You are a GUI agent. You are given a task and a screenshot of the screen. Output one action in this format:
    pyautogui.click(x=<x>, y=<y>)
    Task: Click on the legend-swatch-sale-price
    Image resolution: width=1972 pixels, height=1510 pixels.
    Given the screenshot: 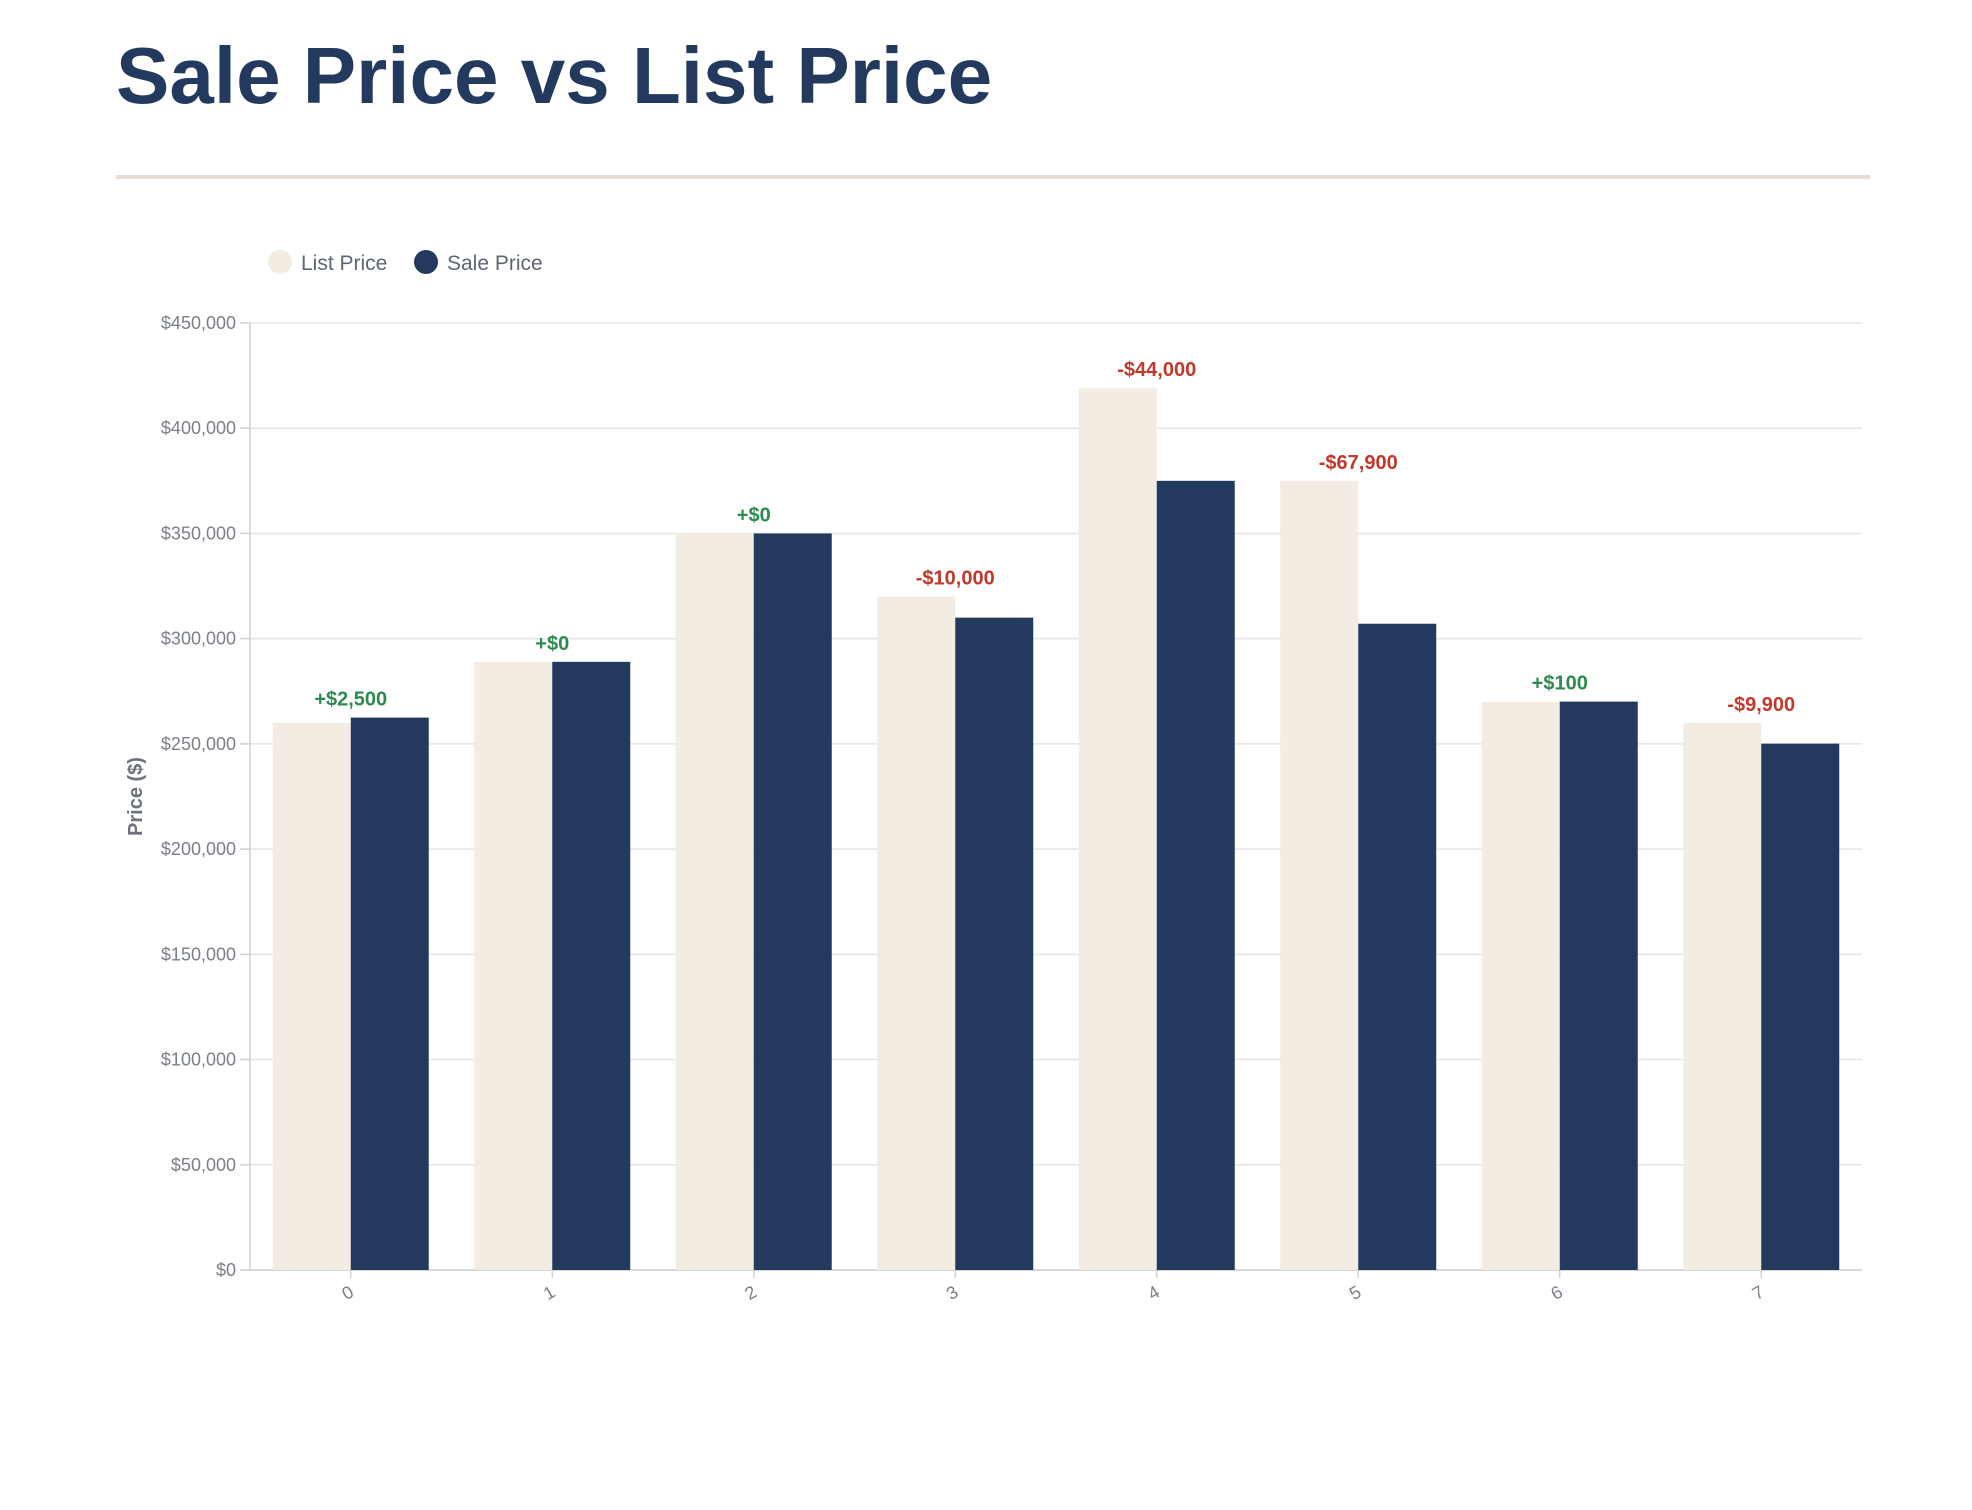 What is the action you would take?
    pyautogui.click(x=426, y=262)
    